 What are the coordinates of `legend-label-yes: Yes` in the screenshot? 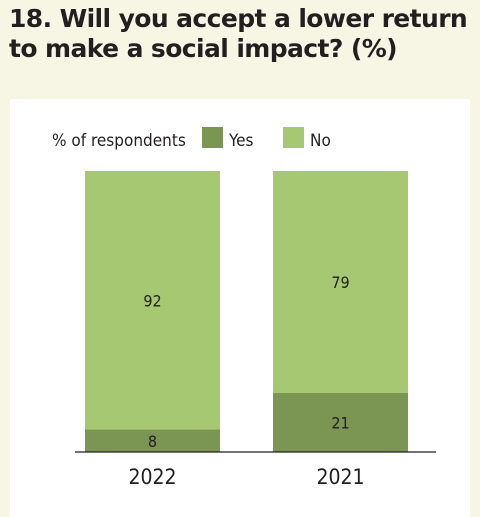 It's located at (240, 141).